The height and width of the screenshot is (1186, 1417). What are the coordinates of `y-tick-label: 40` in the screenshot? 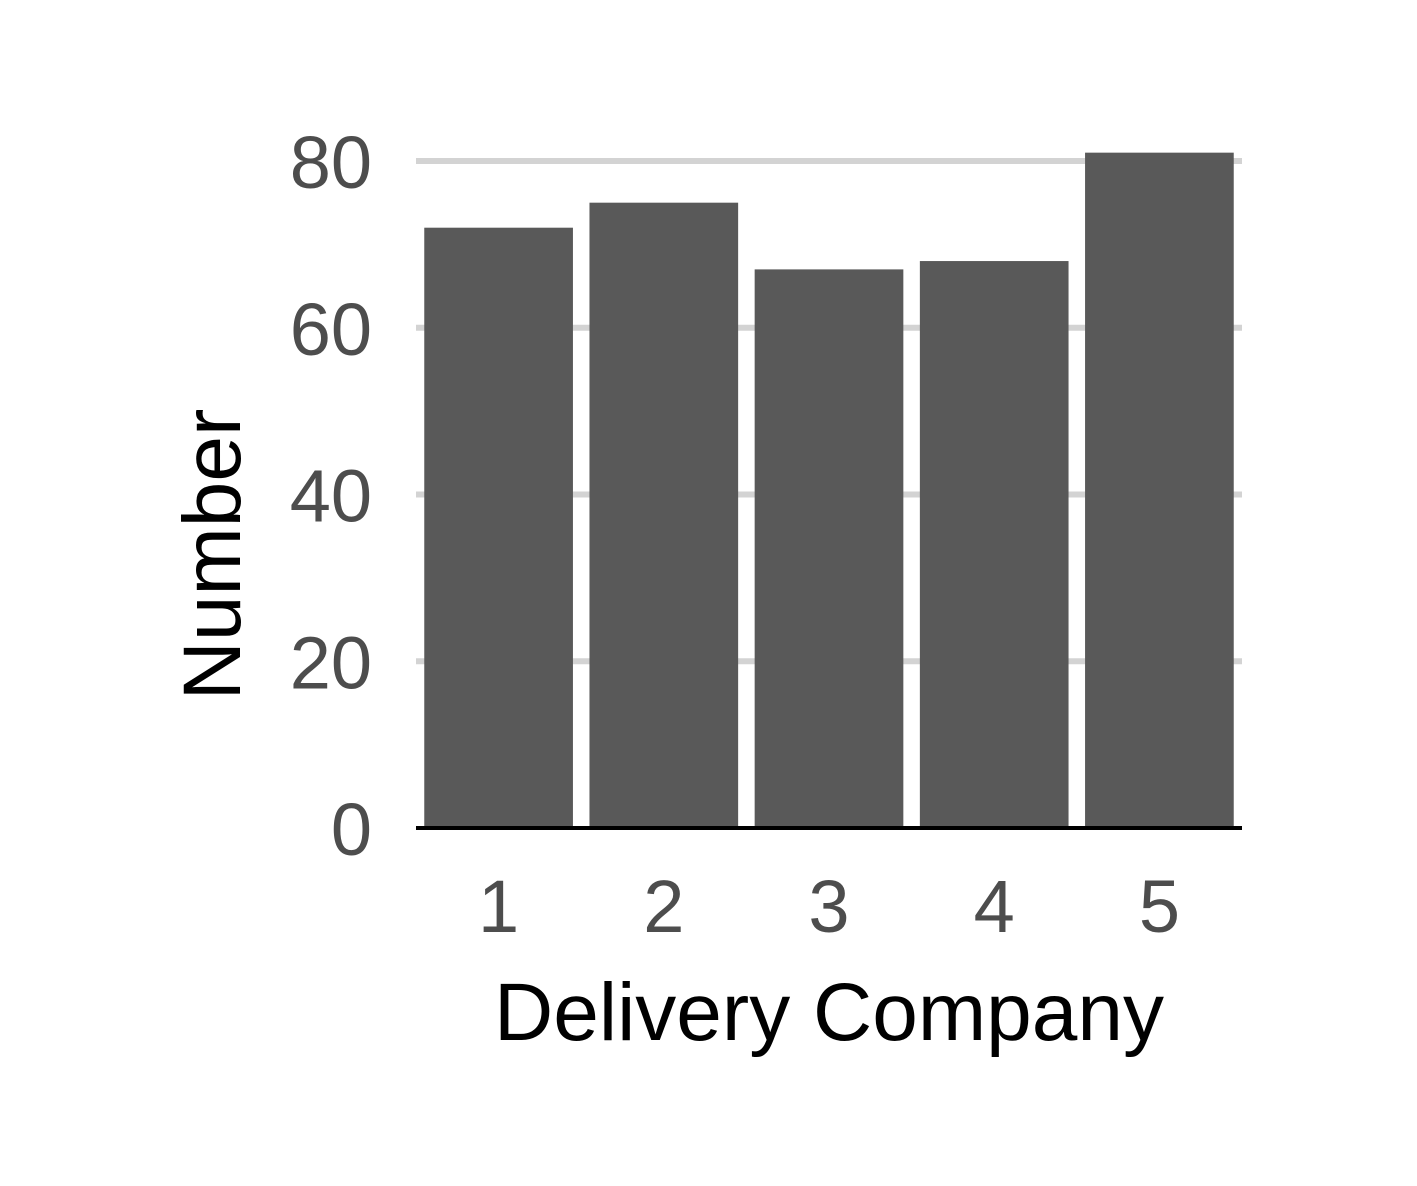 It's located at (331, 496).